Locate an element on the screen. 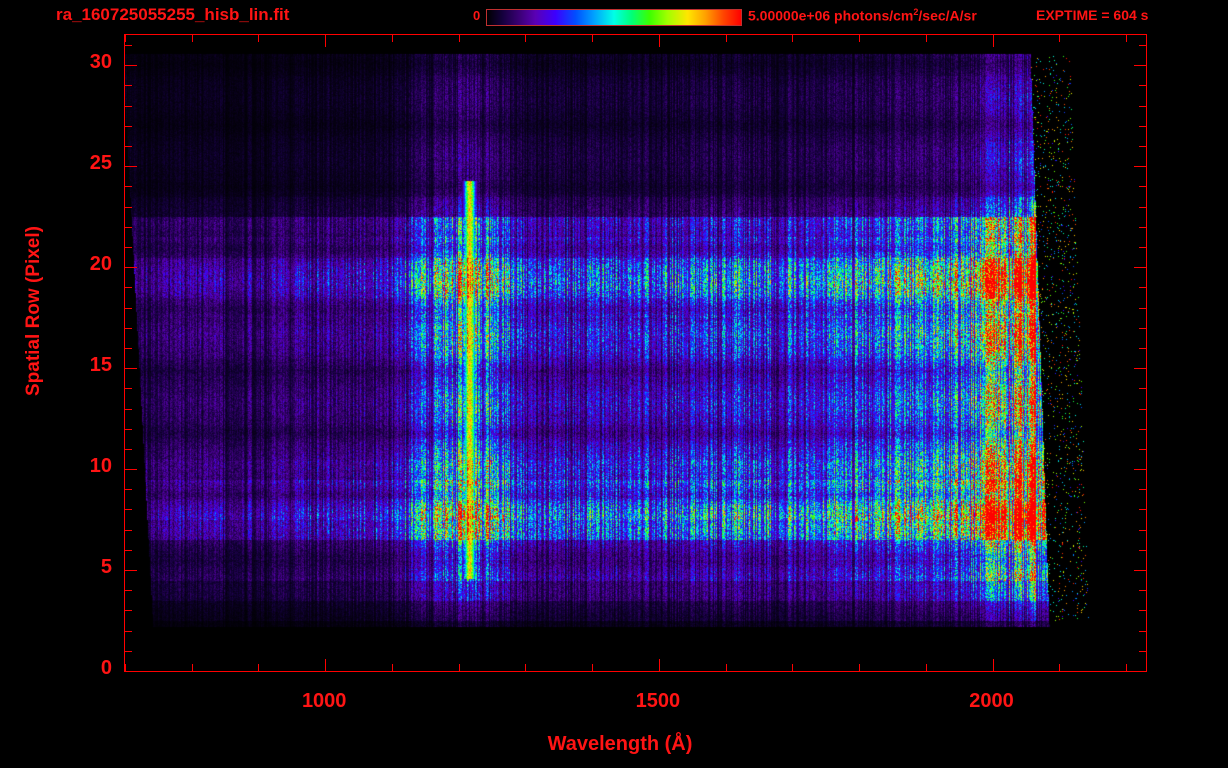 The width and height of the screenshot is (1228, 768). y-axis-title: Spatial Row (Pixel) is located at coordinates (33, 311).